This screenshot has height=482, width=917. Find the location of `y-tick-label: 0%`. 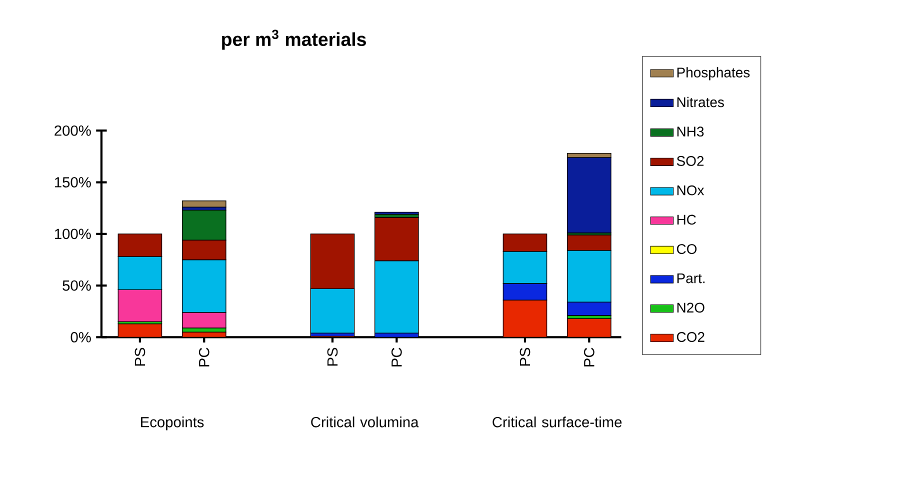

y-tick-label: 0% is located at coordinates (80, 337).